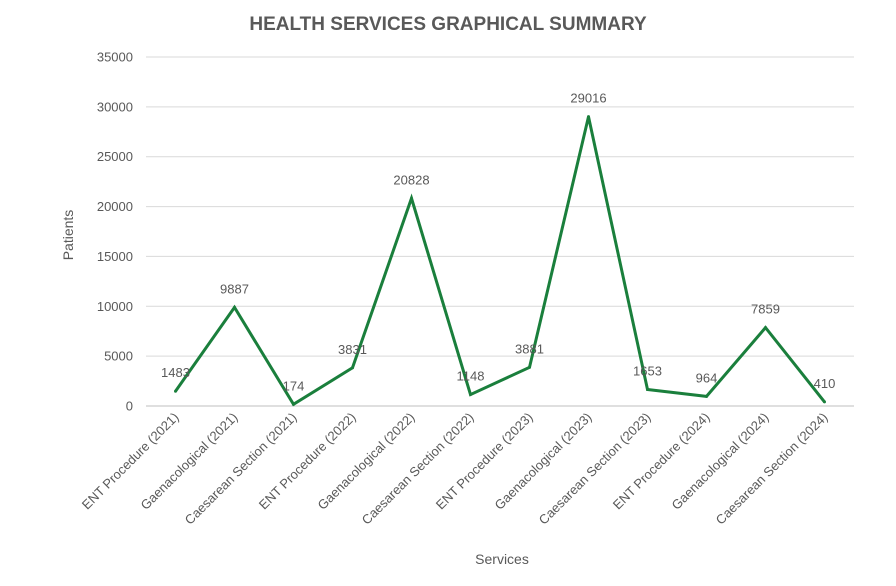 The image size is (896, 586). I want to click on x-tick-label: Caesarean Section (2022), so click(418, 469).